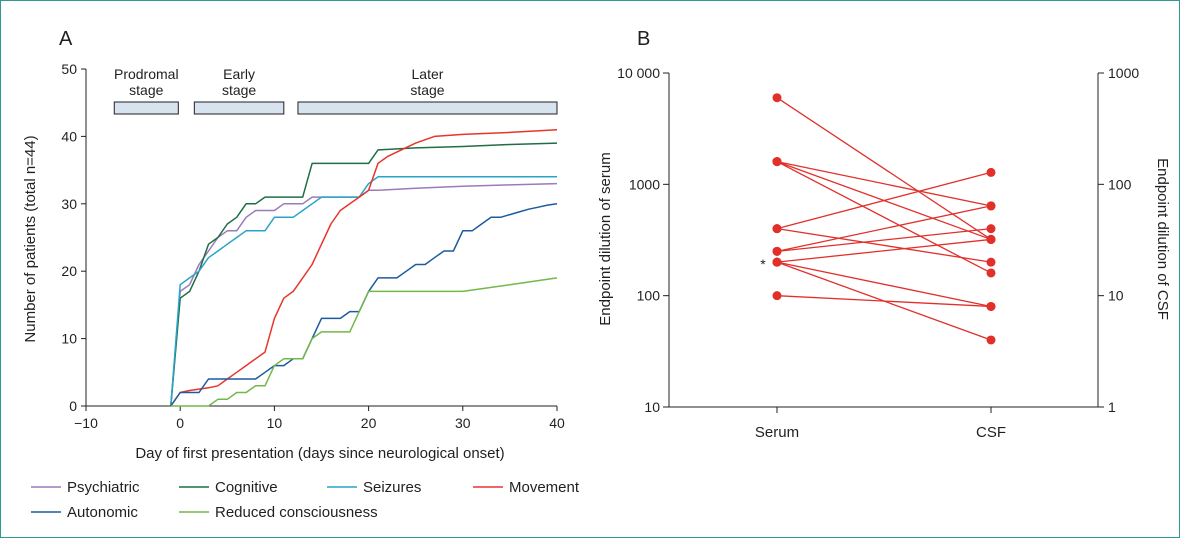 The height and width of the screenshot is (541, 1182). I want to click on legend-label-psychiatric: Psychiatric, so click(103, 487).